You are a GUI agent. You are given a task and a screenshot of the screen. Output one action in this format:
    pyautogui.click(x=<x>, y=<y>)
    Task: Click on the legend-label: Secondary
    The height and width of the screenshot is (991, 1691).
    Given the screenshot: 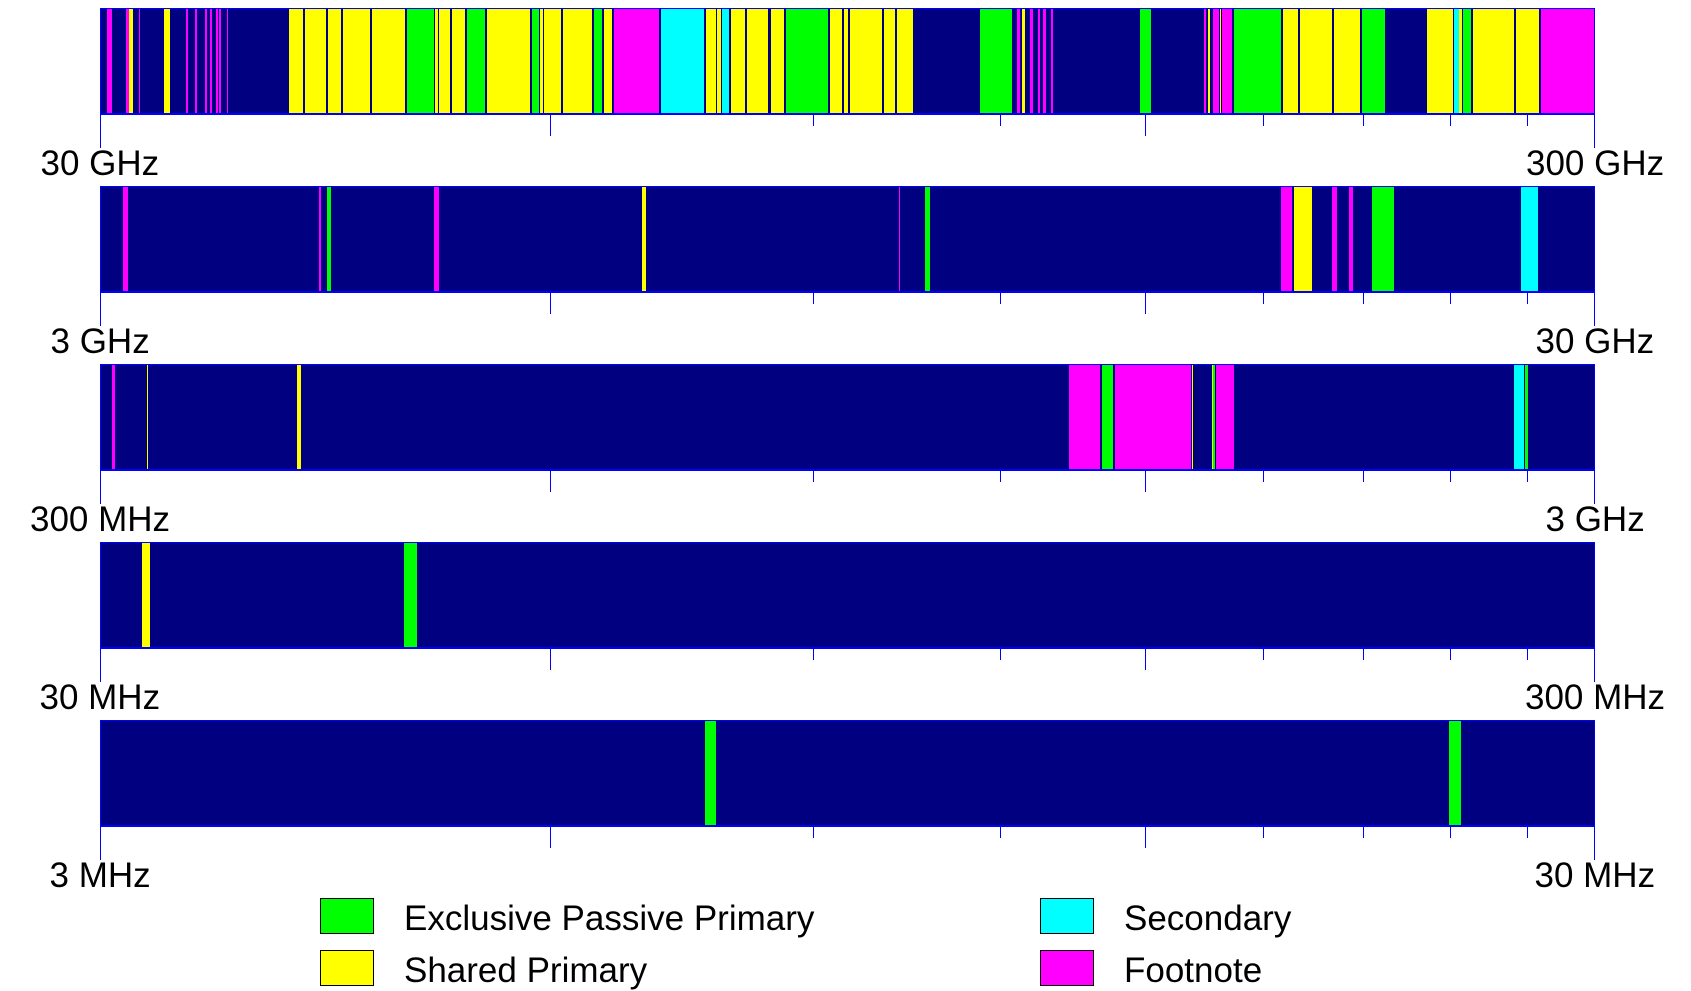 What is the action you would take?
    pyautogui.click(x=1208, y=918)
    